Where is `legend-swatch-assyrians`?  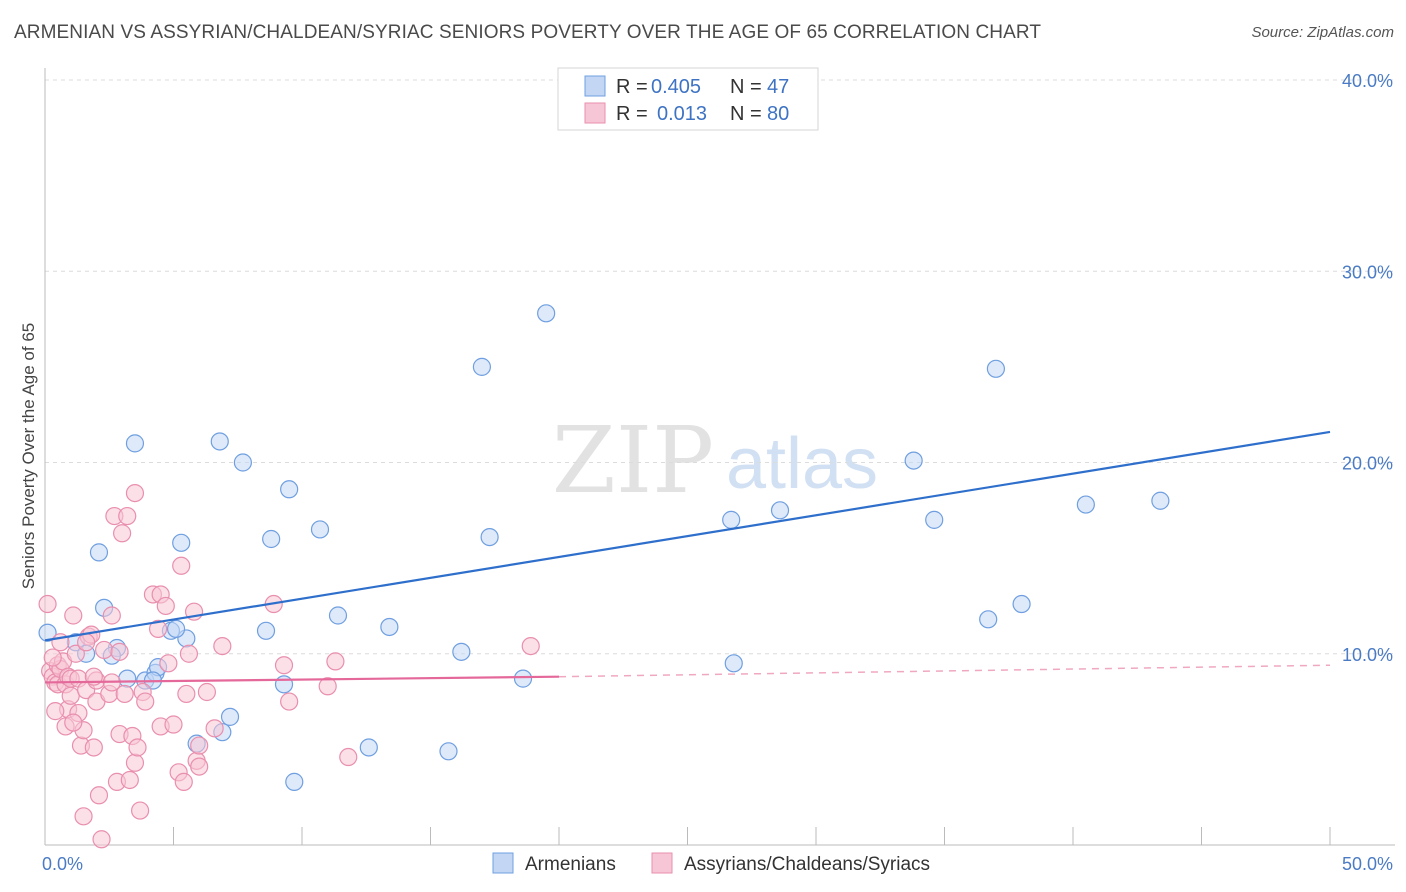
legend-swatch-assyrians is located at coordinates (595, 113).